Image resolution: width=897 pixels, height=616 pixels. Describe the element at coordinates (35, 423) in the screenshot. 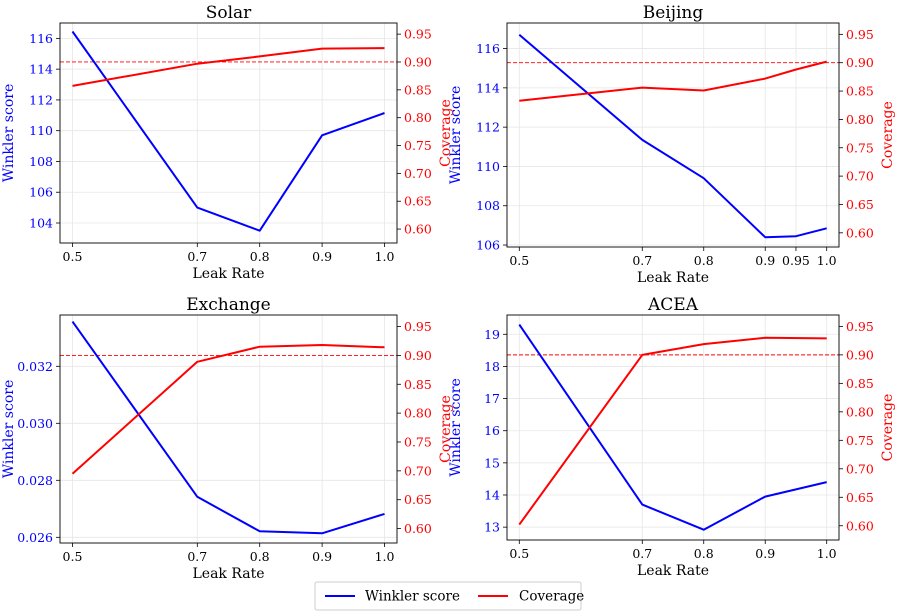

I see `y-left-tick-label: 0.030` at that location.